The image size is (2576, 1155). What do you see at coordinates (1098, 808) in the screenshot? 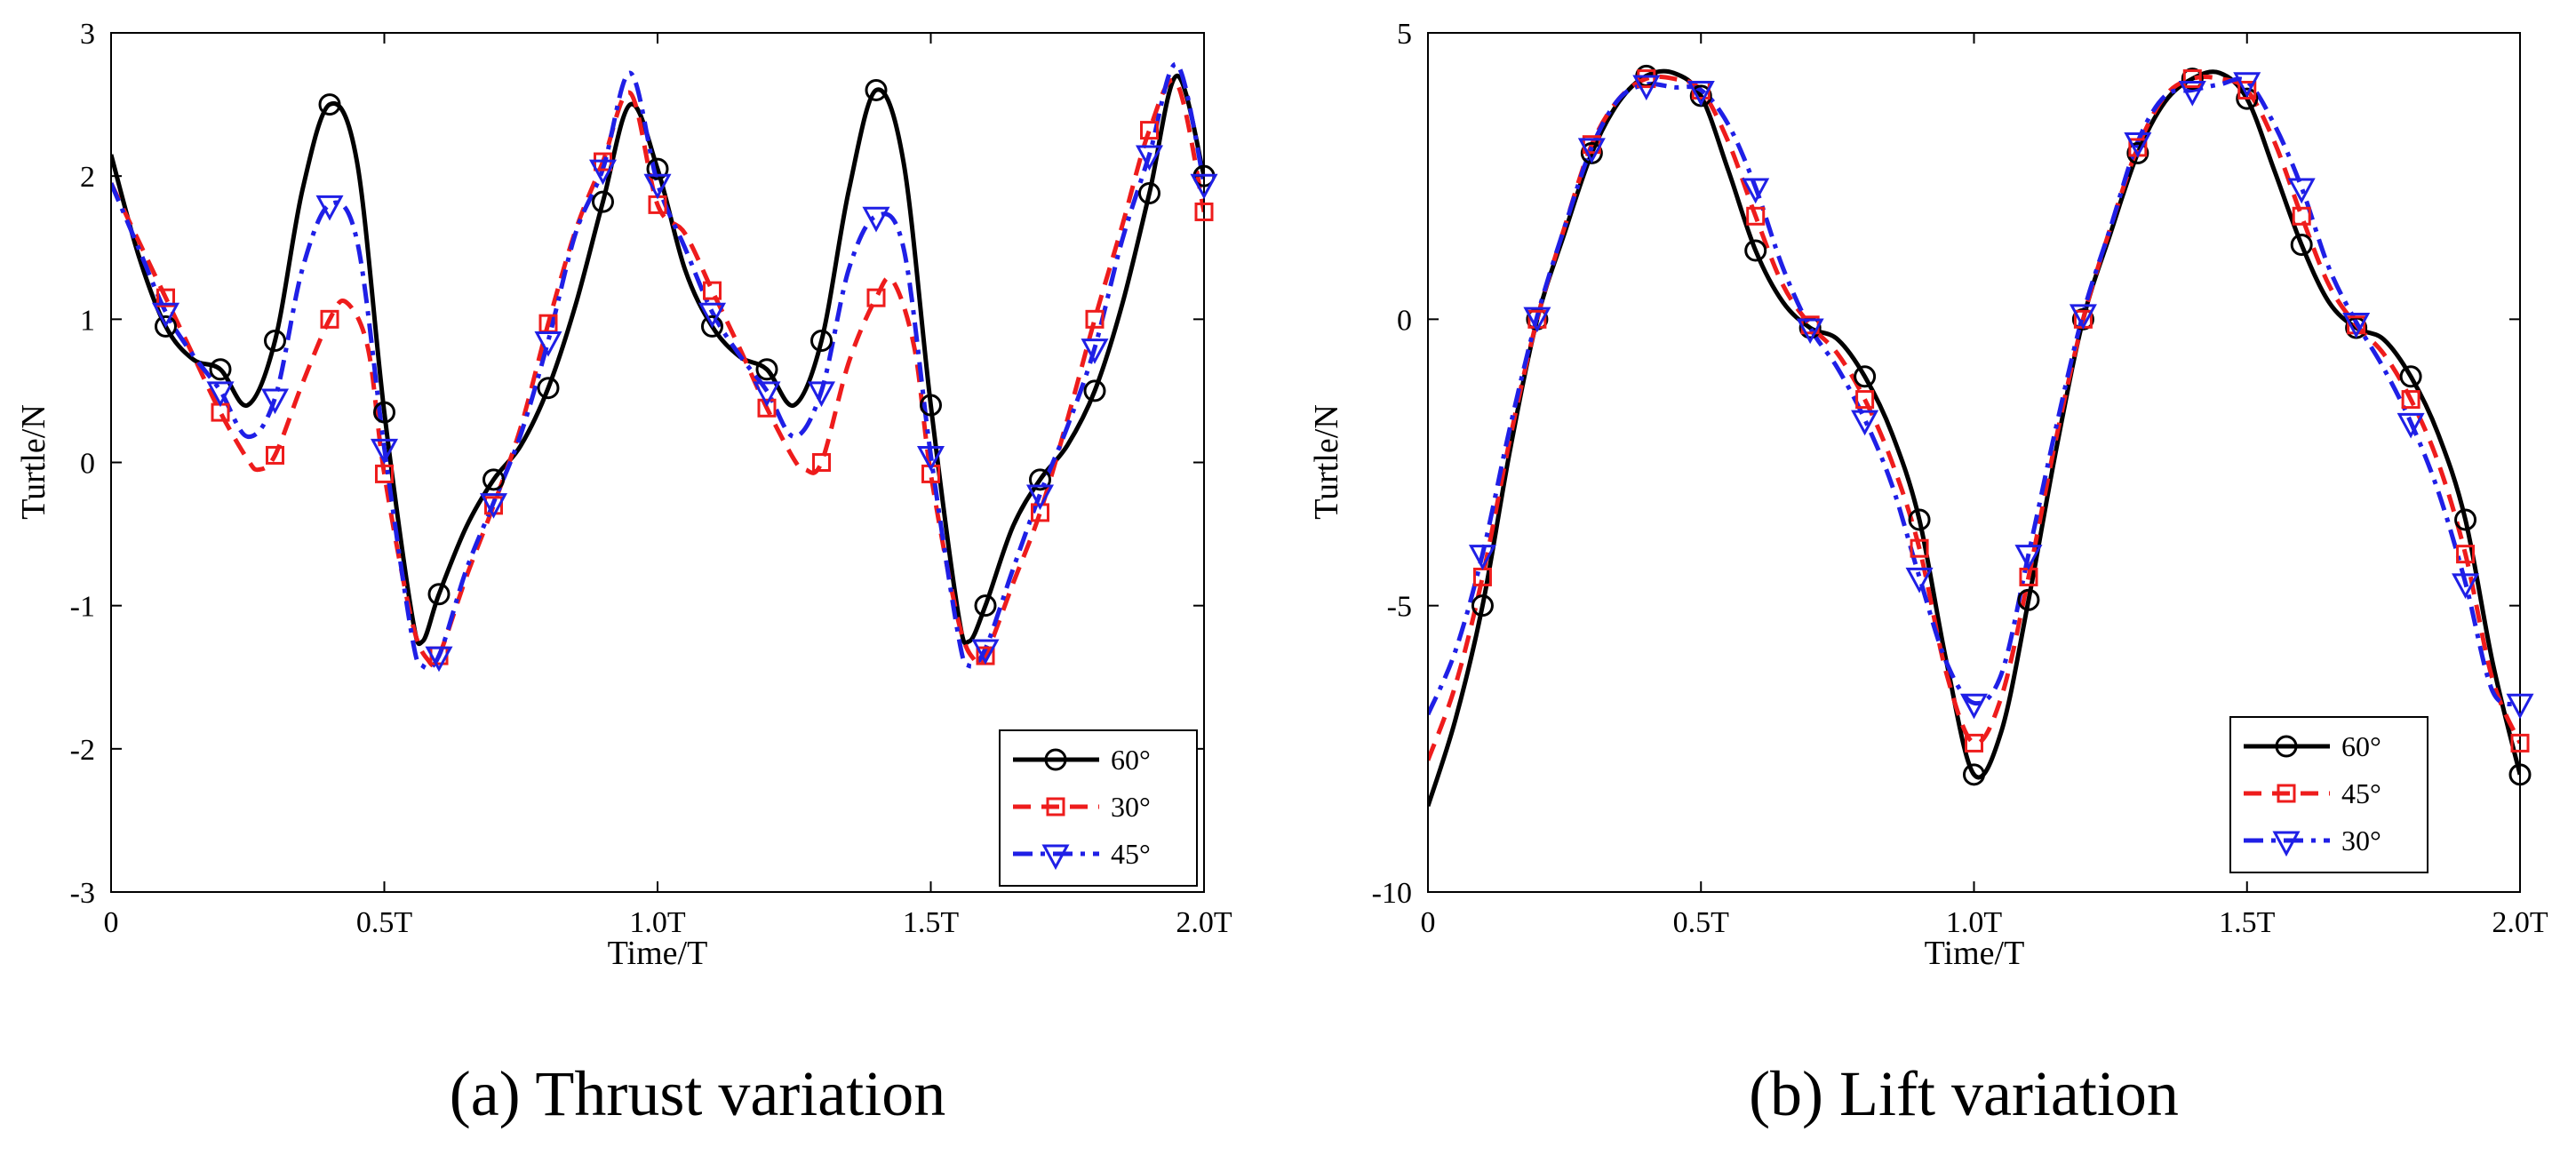
I see `plot-a-legend: 60° 30° 45°` at bounding box center [1098, 808].